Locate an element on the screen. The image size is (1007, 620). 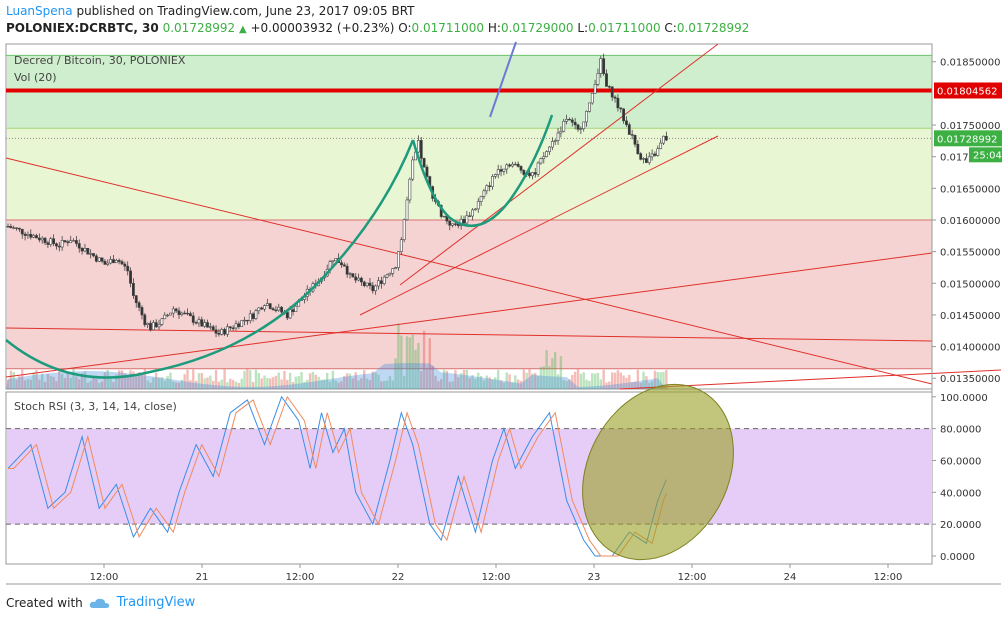
support-trendline is located at coordinates (539, 225).